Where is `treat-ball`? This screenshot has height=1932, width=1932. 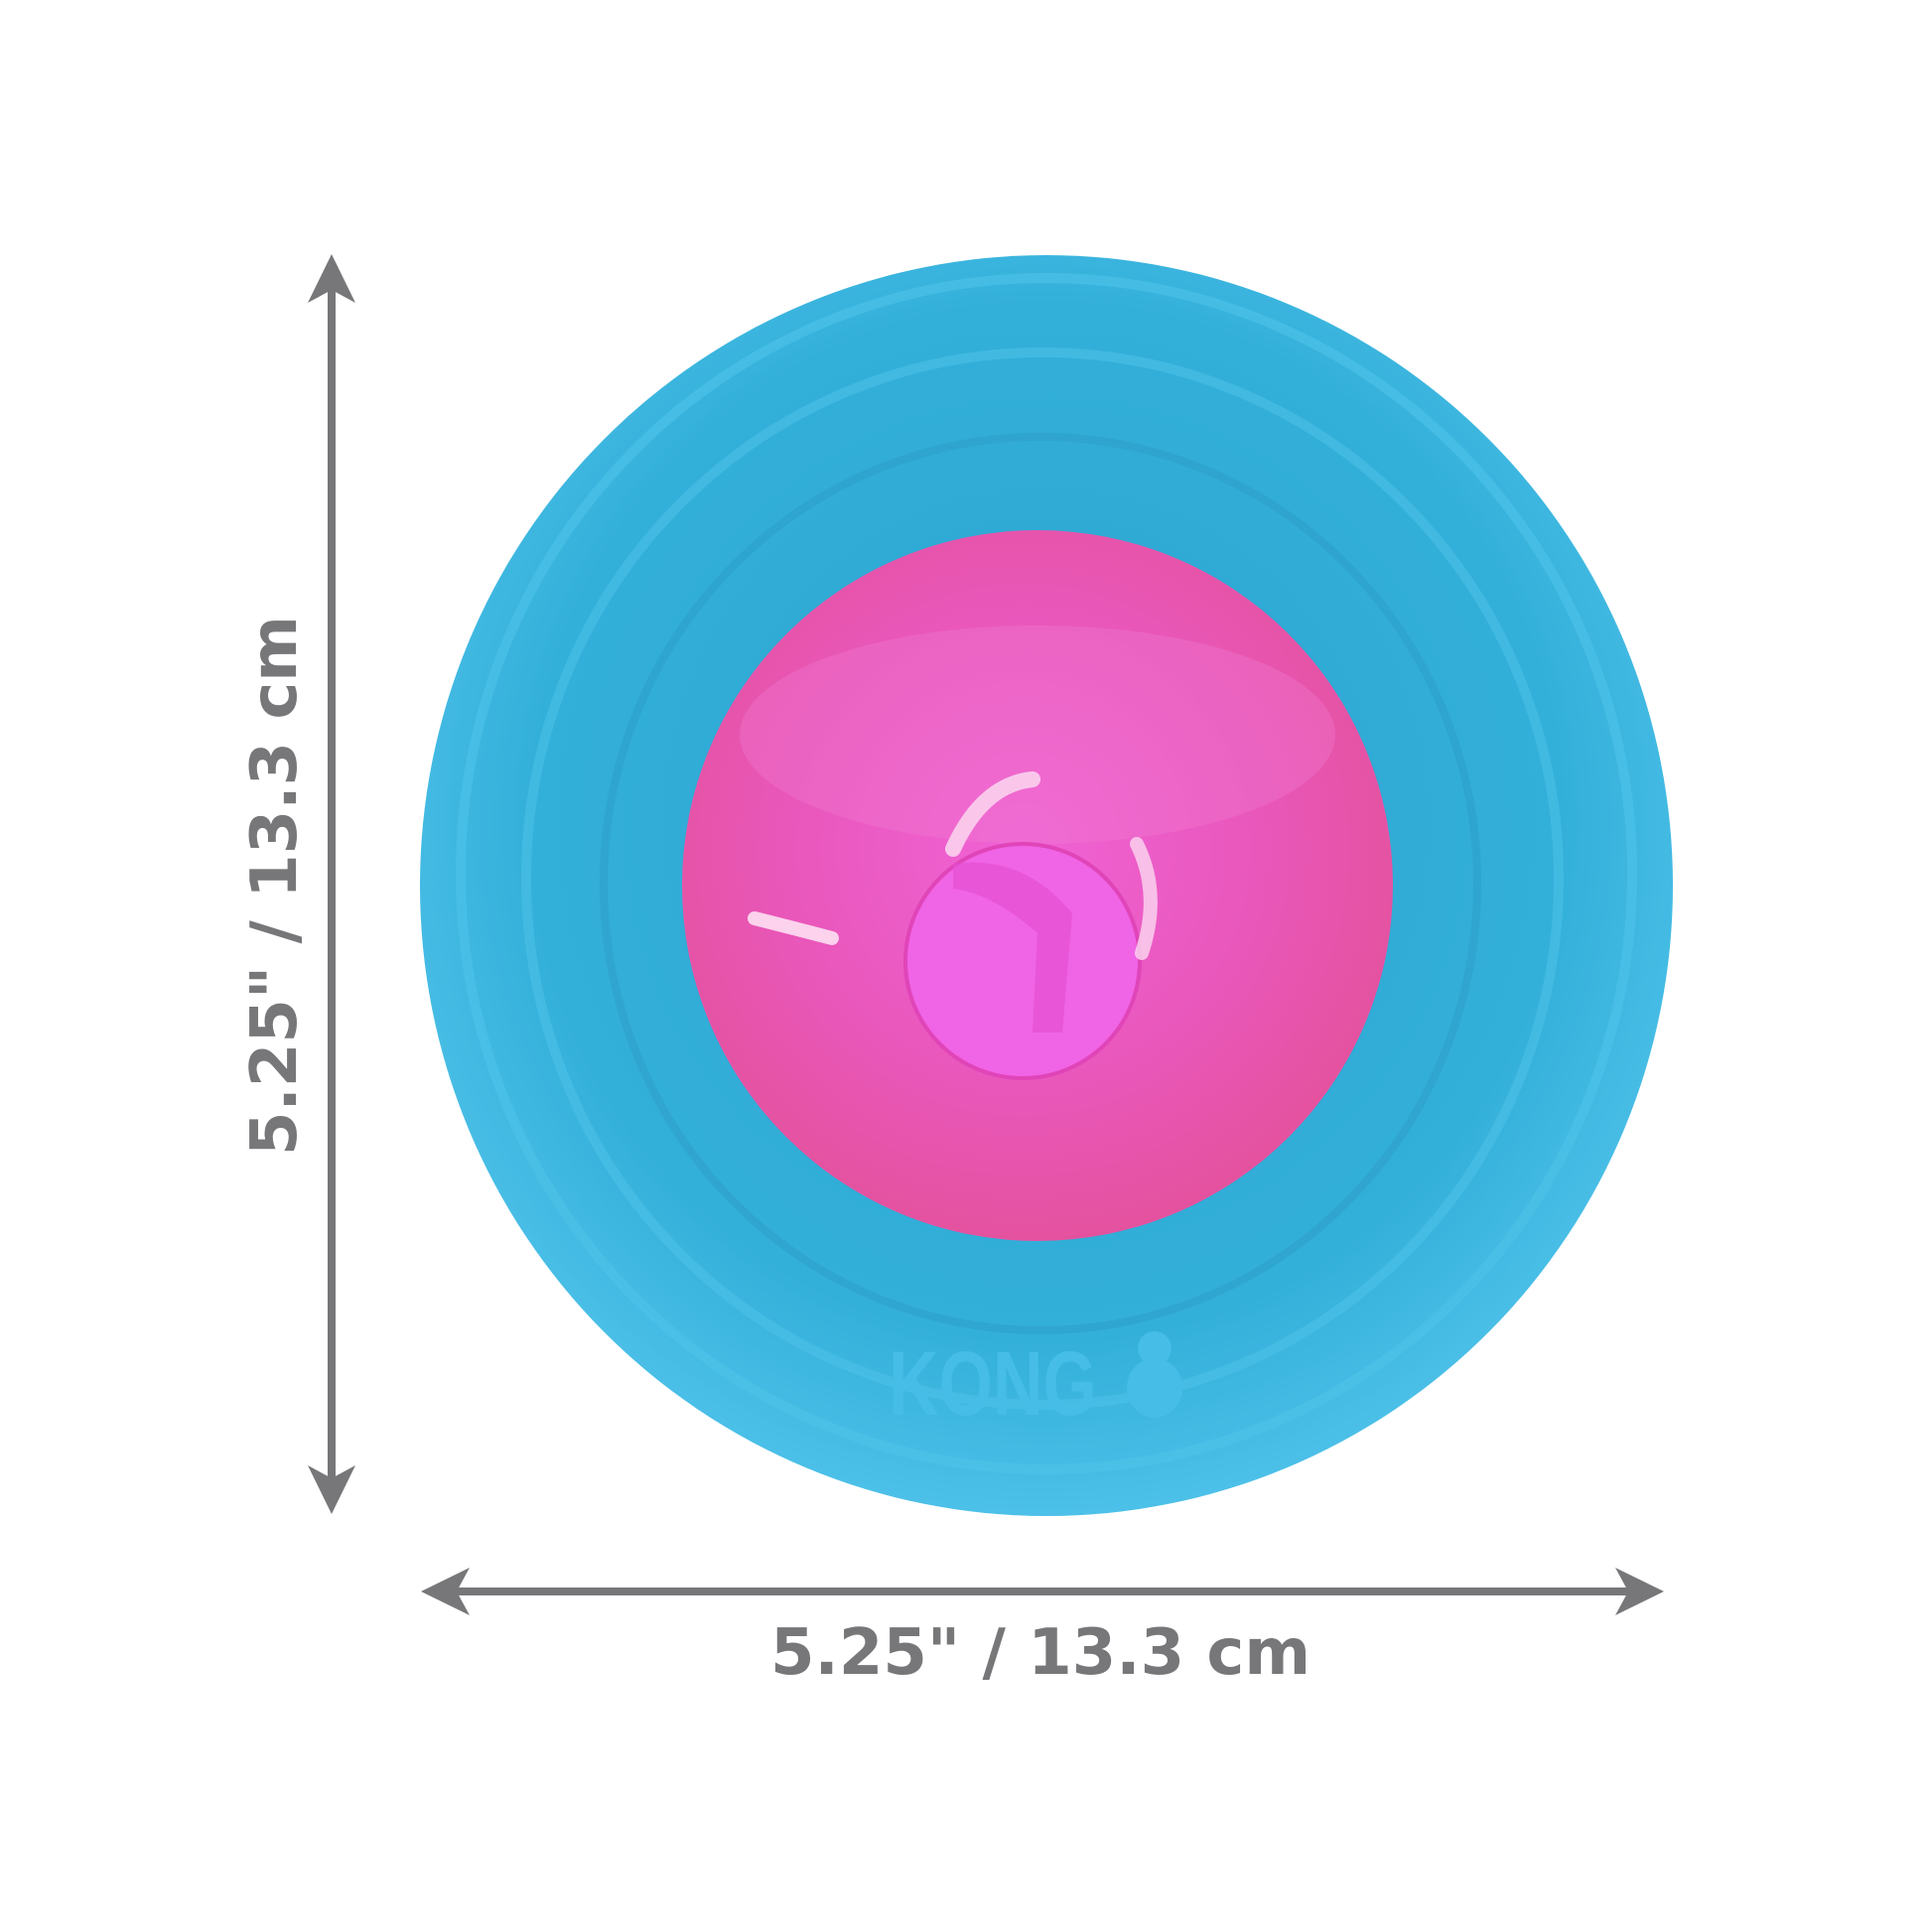
treat-ball is located at coordinates (1037, 886).